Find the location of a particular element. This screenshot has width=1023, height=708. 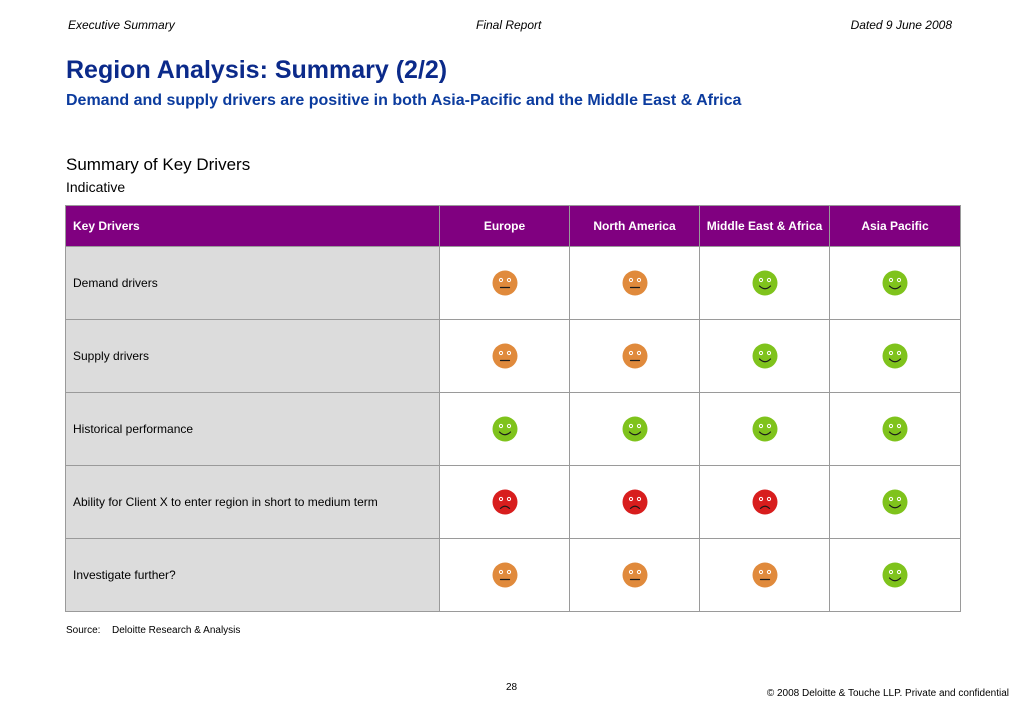

column-header-key-drivers: Key Drivers is located at coordinates (252, 226).